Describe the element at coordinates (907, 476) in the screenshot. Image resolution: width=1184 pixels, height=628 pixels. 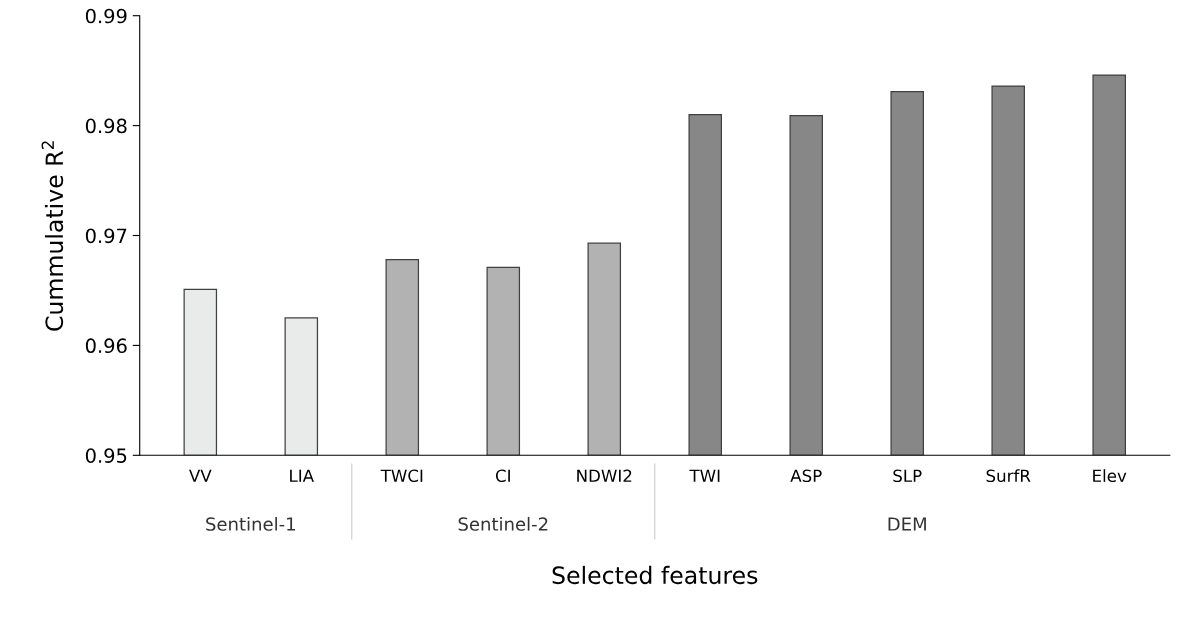
I see `x-tick-label: SLP` at that location.